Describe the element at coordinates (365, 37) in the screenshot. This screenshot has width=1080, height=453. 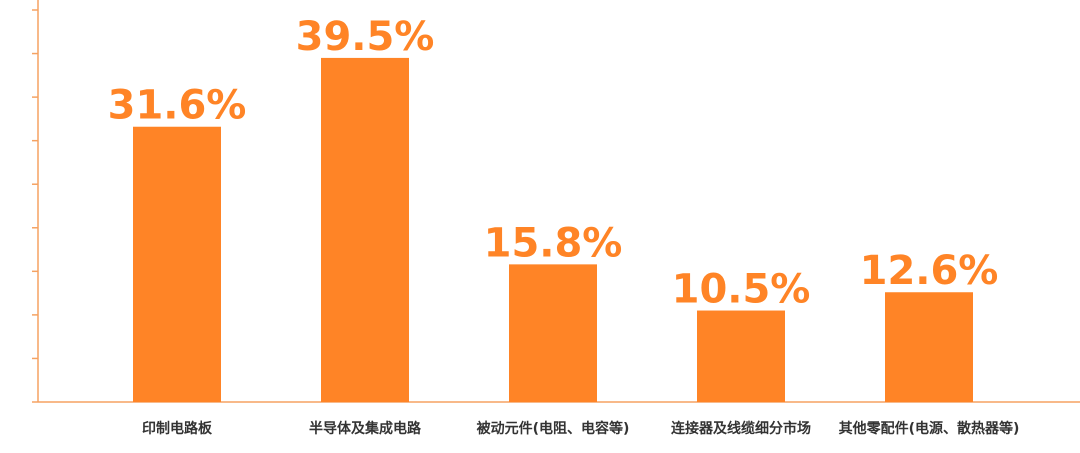
I see `value-label: 39.5%` at that location.